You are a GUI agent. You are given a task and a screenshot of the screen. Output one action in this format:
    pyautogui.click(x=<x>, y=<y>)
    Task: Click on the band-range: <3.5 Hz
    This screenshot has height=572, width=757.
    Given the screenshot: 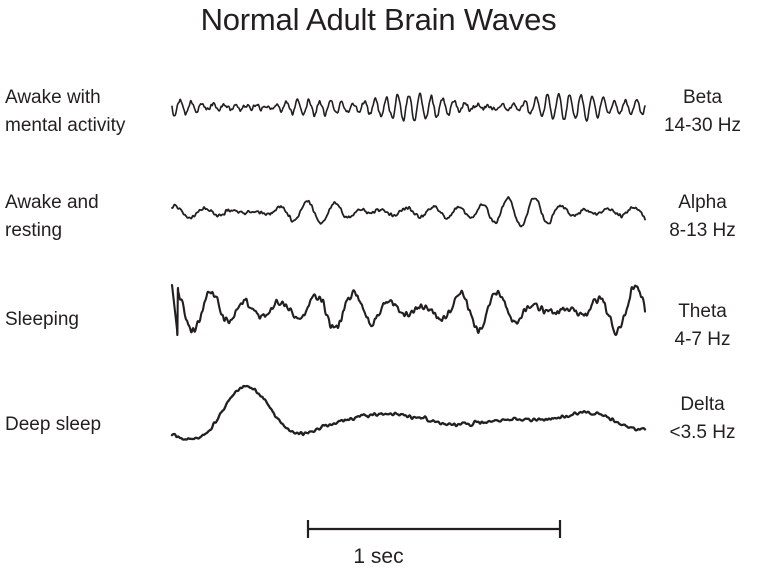 What is the action you would take?
    pyautogui.click(x=702, y=432)
    